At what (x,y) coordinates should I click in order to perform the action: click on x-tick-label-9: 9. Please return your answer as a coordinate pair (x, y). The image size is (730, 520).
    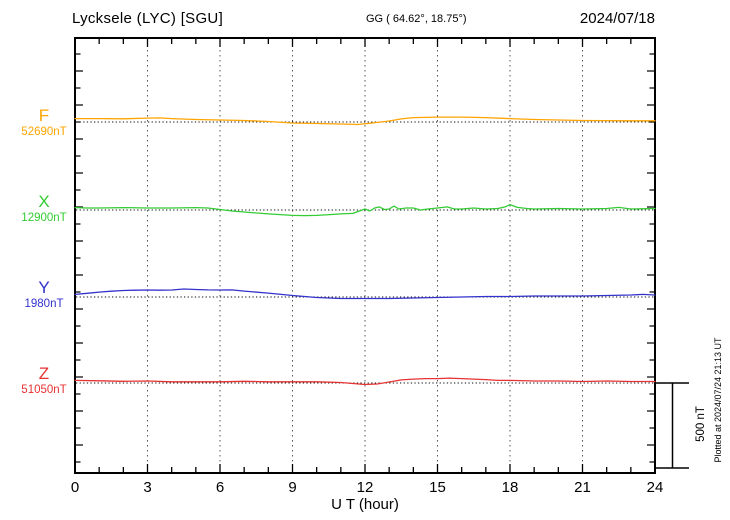
    Looking at the image, I should click on (292, 487).